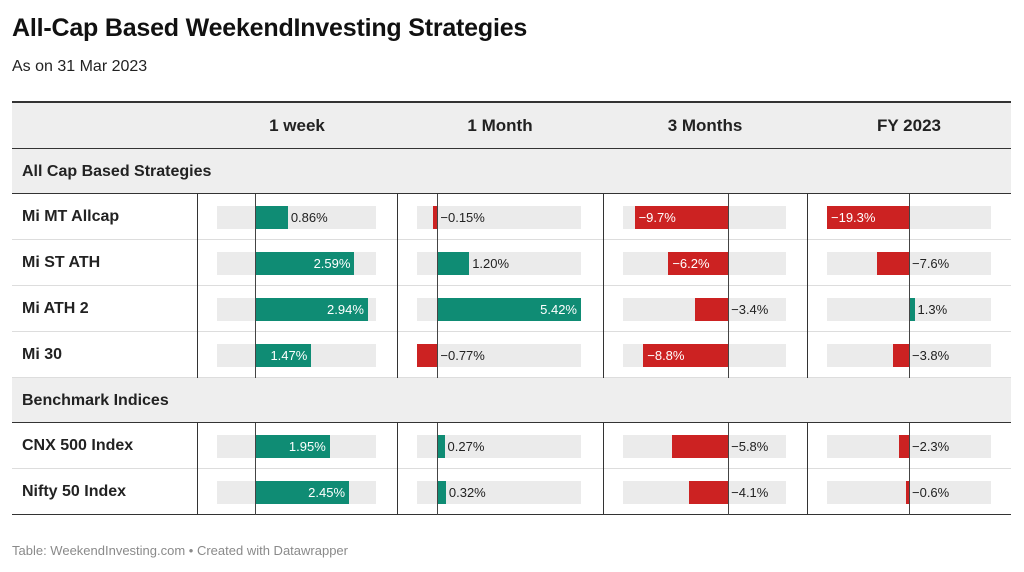 The height and width of the screenshot is (572, 1024). Describe the element at coordinates (500, 217) in the screenshot. I see `bar-cell: −0.15%` at that location.